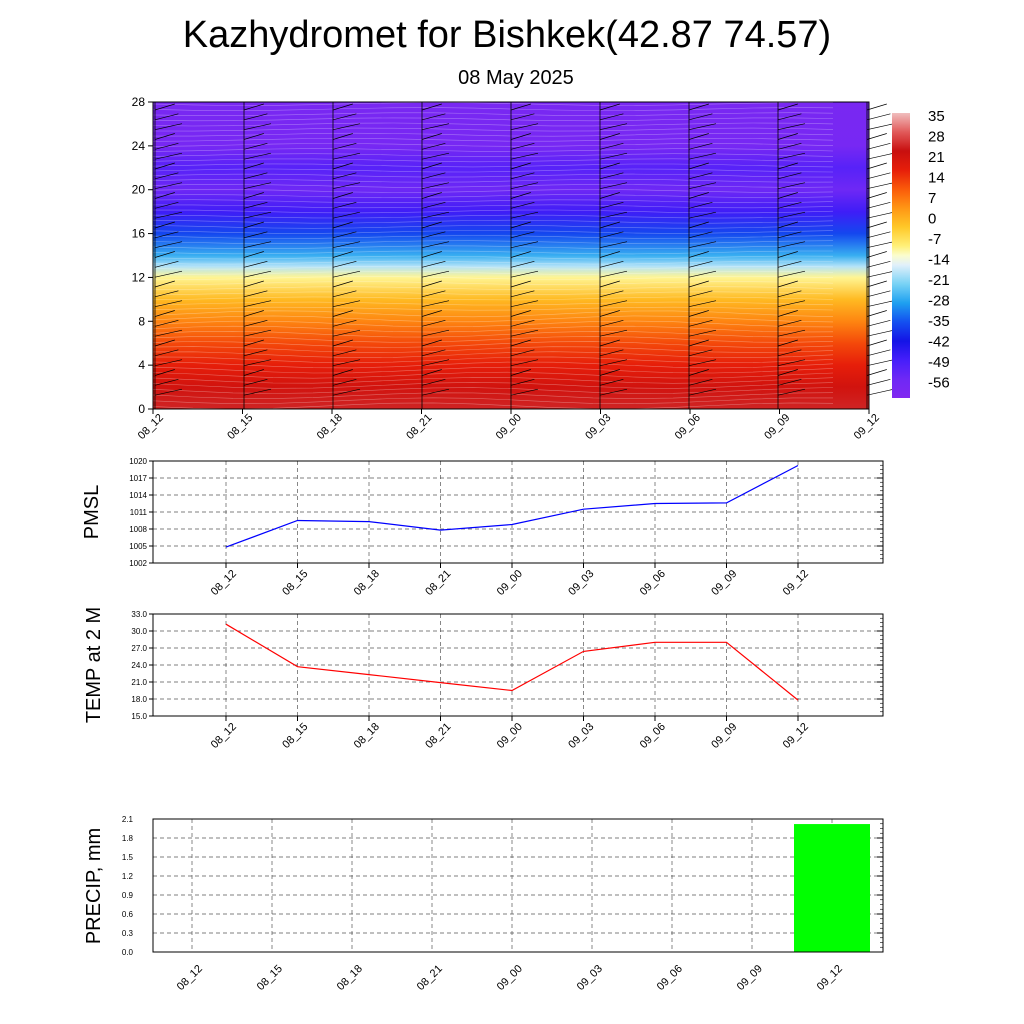 This screenshot has height=1024, width=1024. Describe the element at coordinates (936, 137) in the screenshot. I see `colorbar-label: 28` at that location.